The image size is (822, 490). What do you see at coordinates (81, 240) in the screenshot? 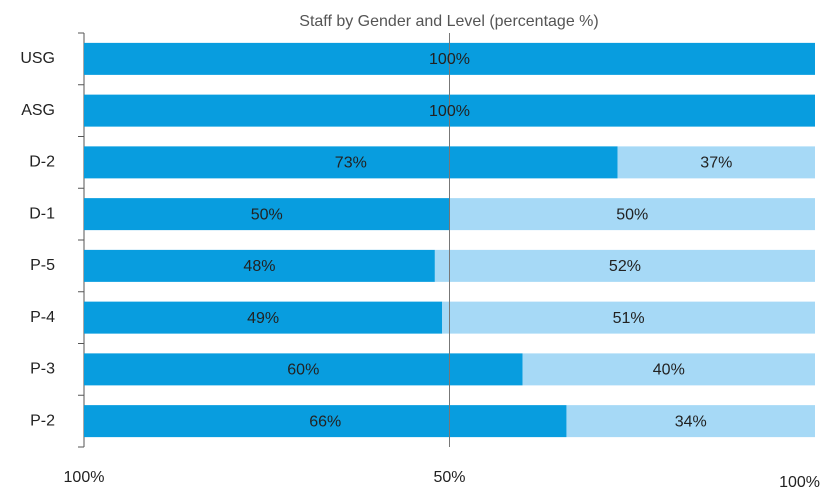
I see `grid` at bounding box center [81, 240].